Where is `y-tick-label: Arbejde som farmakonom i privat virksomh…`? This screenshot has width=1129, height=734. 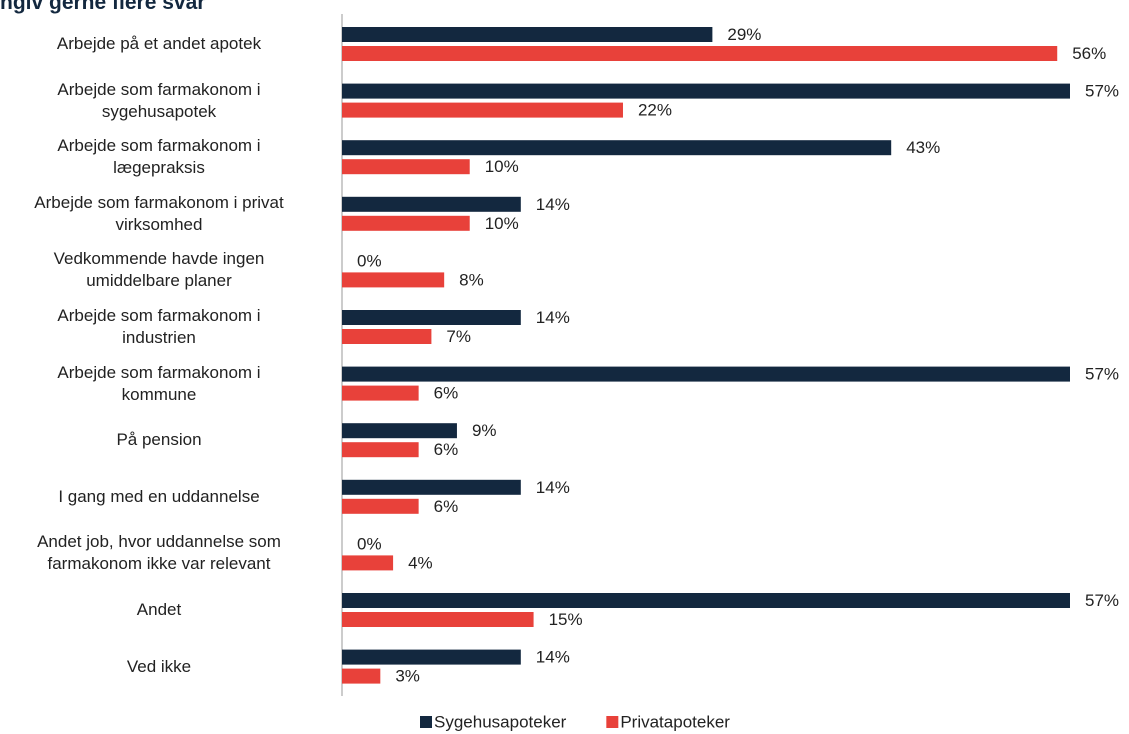
y-tick-label: Arbejde som farmakonom i privat virksomh… is located at coordinates (159, 213).